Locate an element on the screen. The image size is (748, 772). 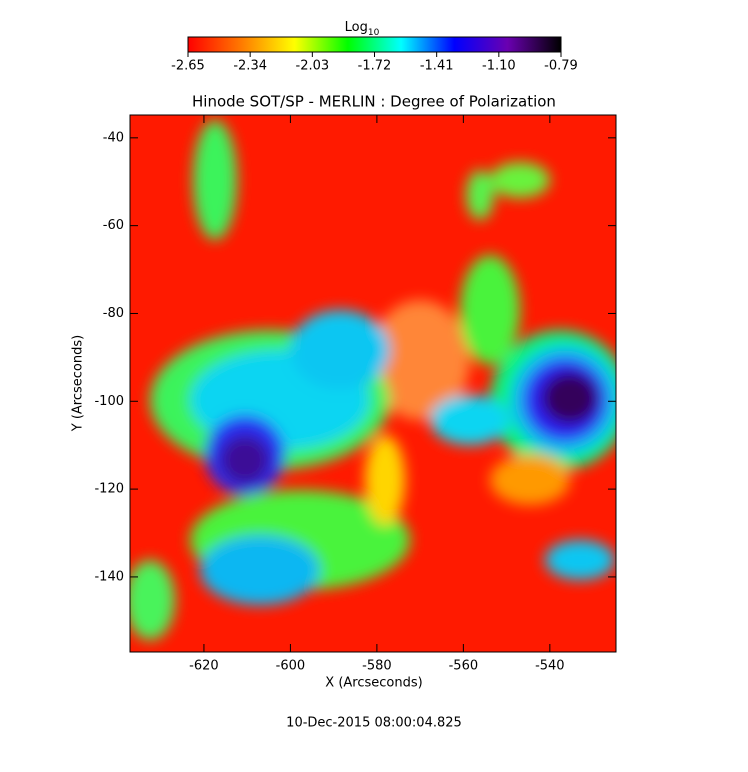
colorbar-tick-label: -2.65 is located at coordinates (188, 66).